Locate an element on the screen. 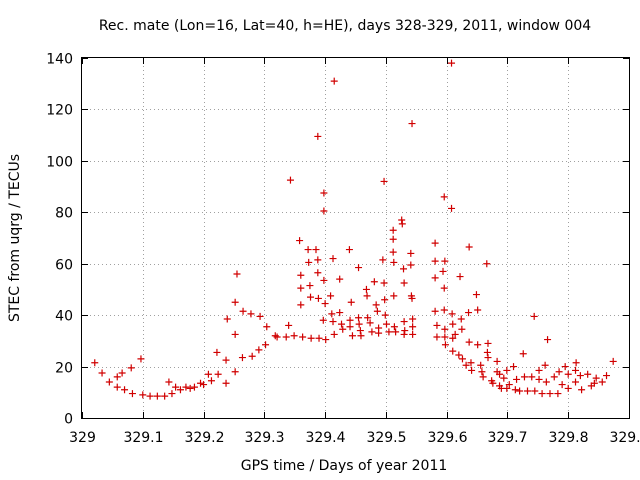  x-tick-label: 329.6 is located at coordinates (447, 438).